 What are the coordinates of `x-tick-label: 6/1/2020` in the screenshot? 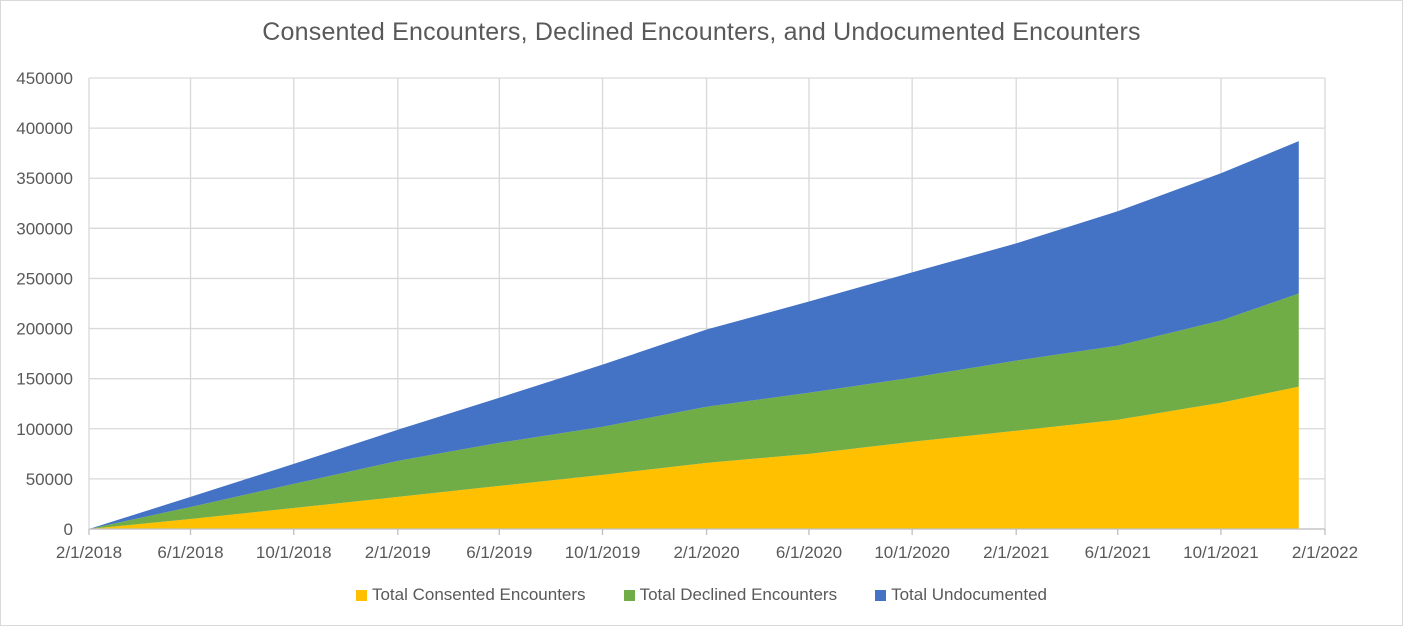 It's located at (809, 552).